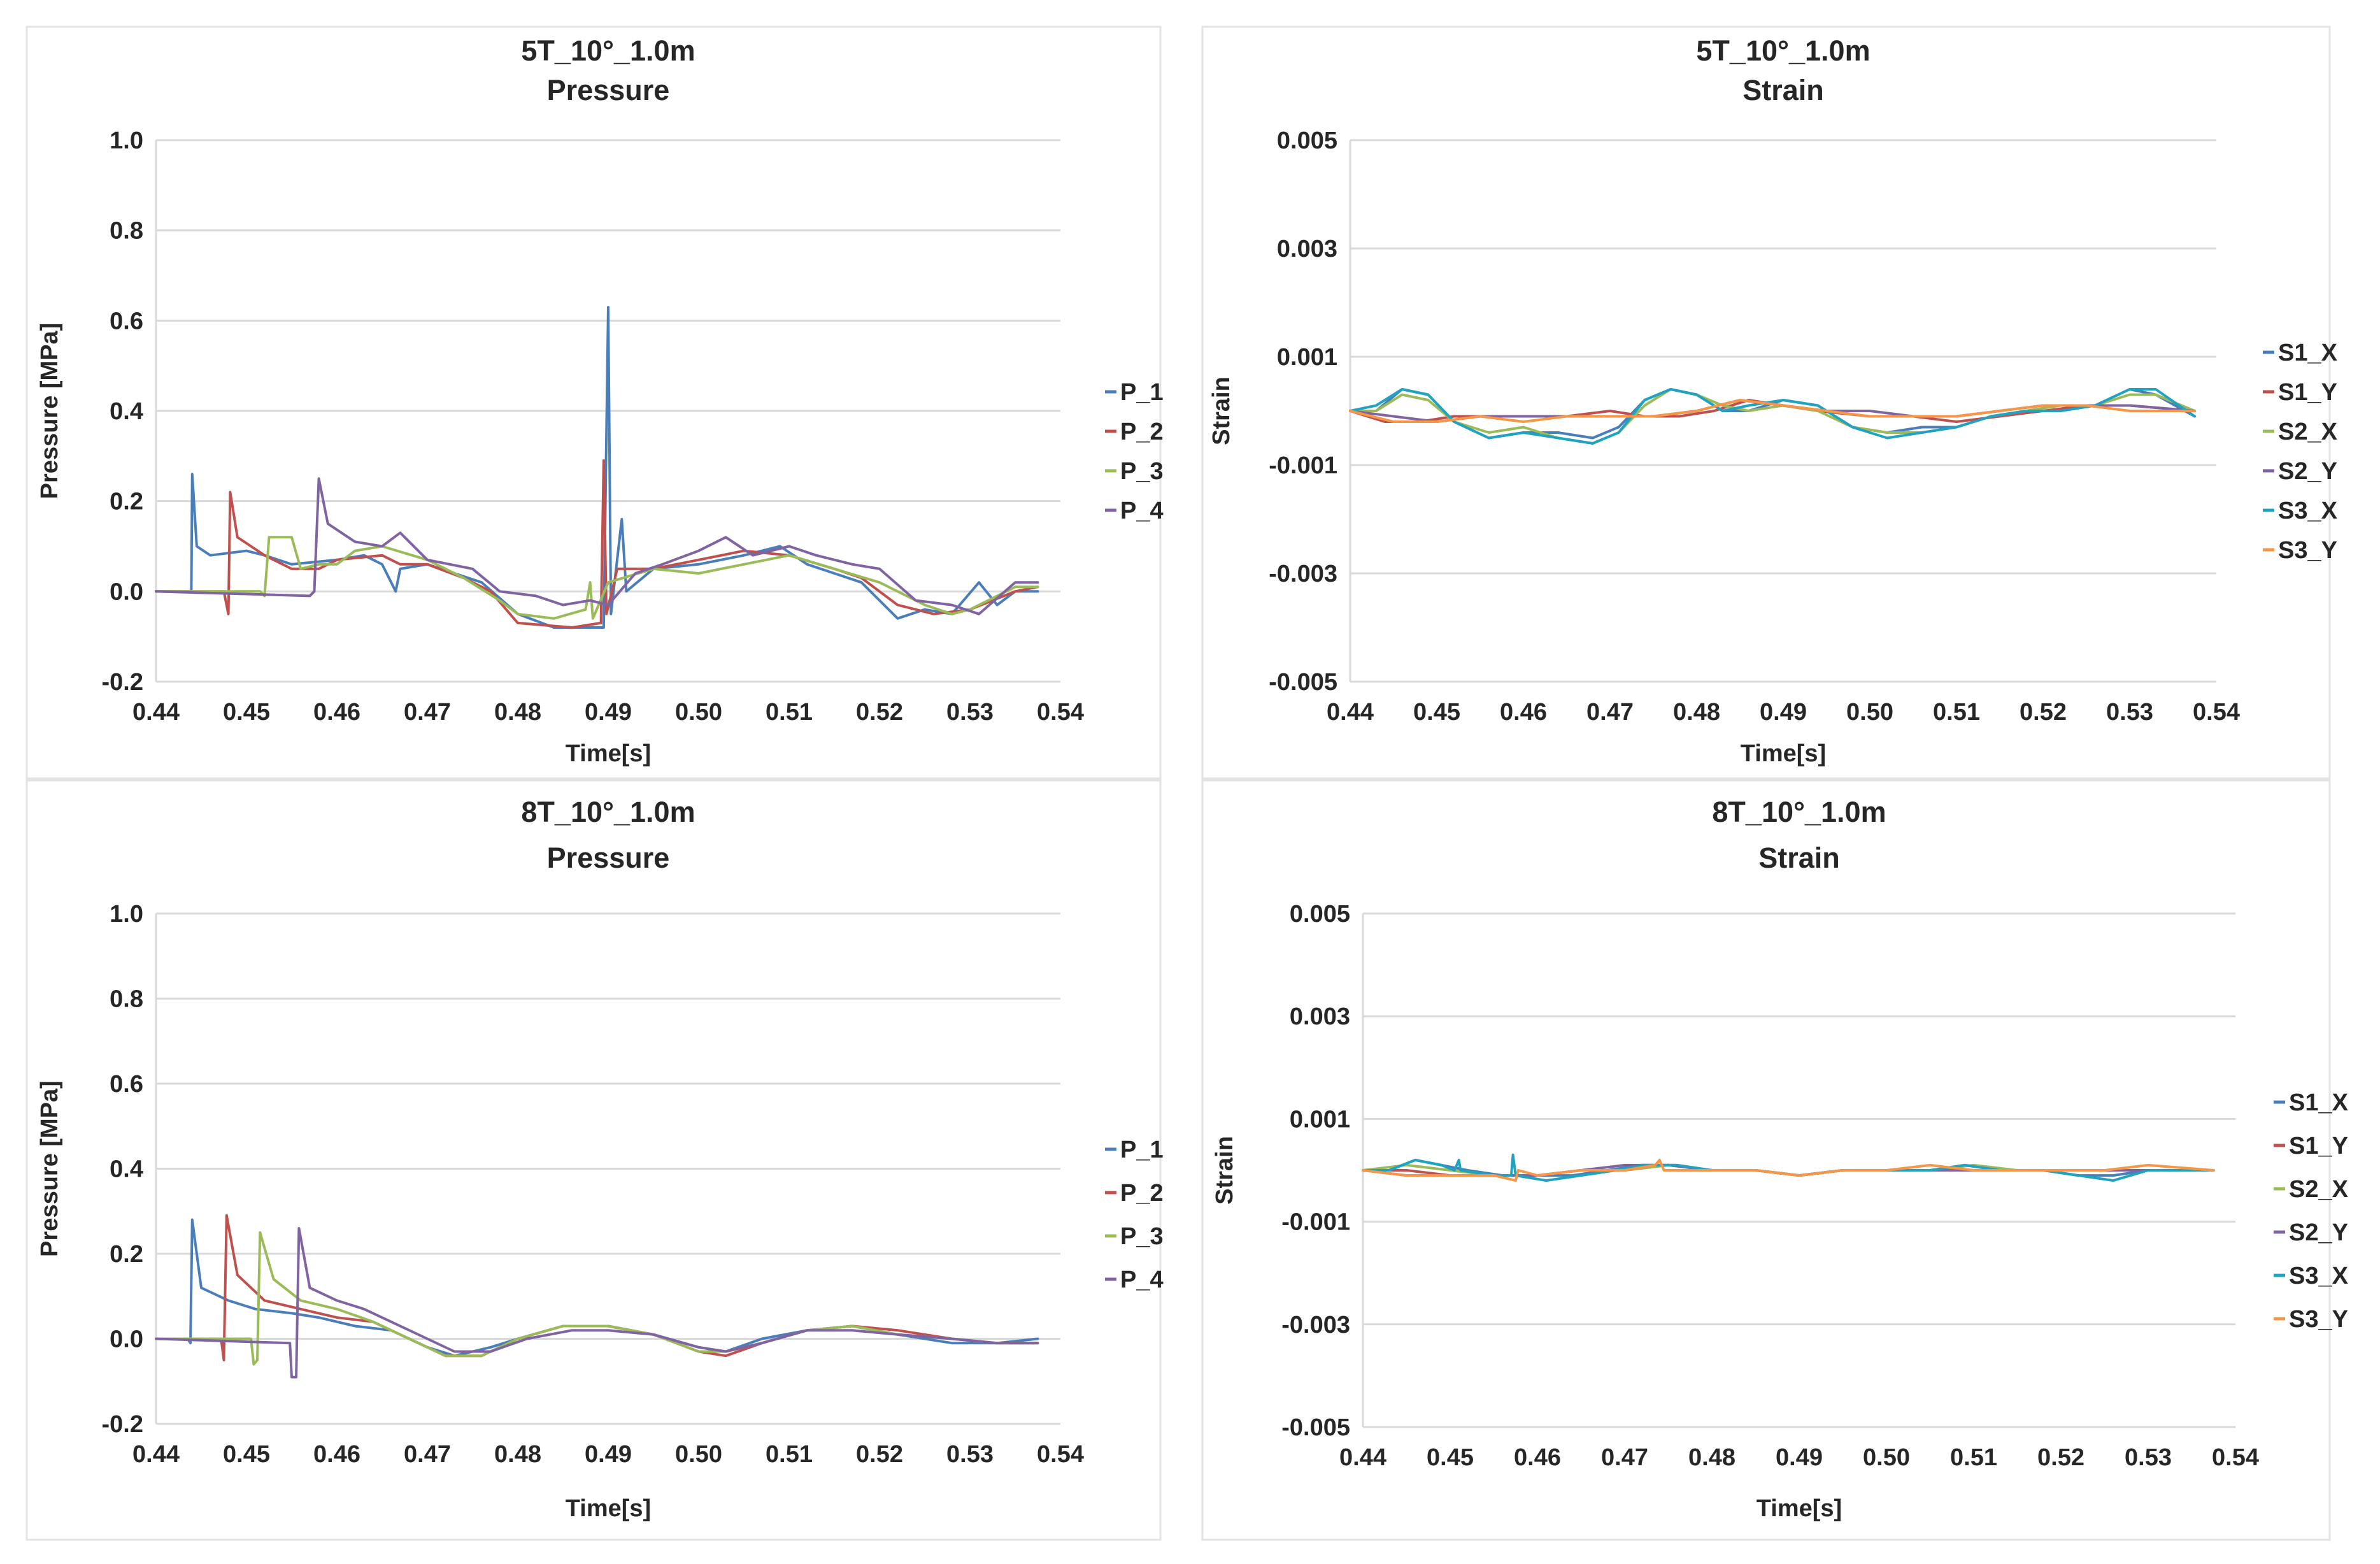 This screenshot has width=2380, height=1564. Describe the element at coordinates (2308, 432) in the screenshot. I see `legend-label: S2_X` at that location.